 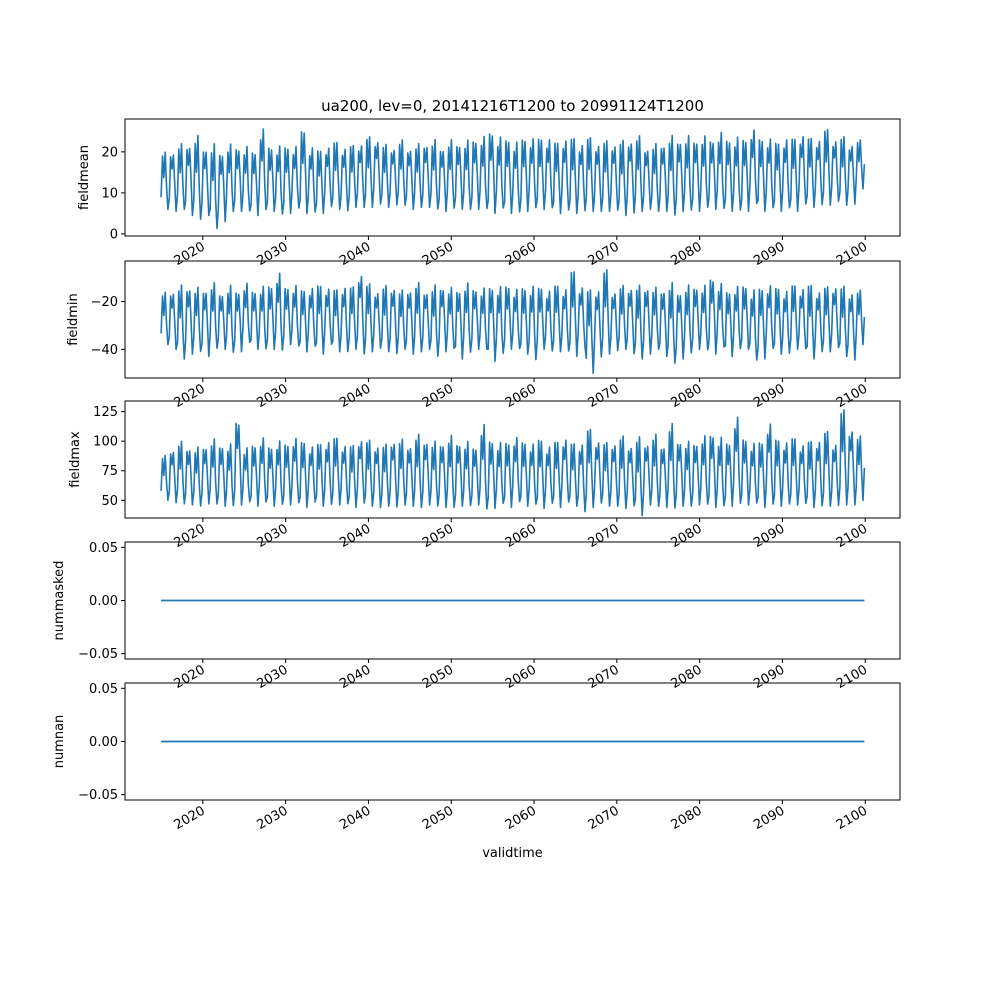 What do you see at coordinates (512, 853) in the screenshot?
I see `x-axis-label: validtime` at bounding box center [512, 853].